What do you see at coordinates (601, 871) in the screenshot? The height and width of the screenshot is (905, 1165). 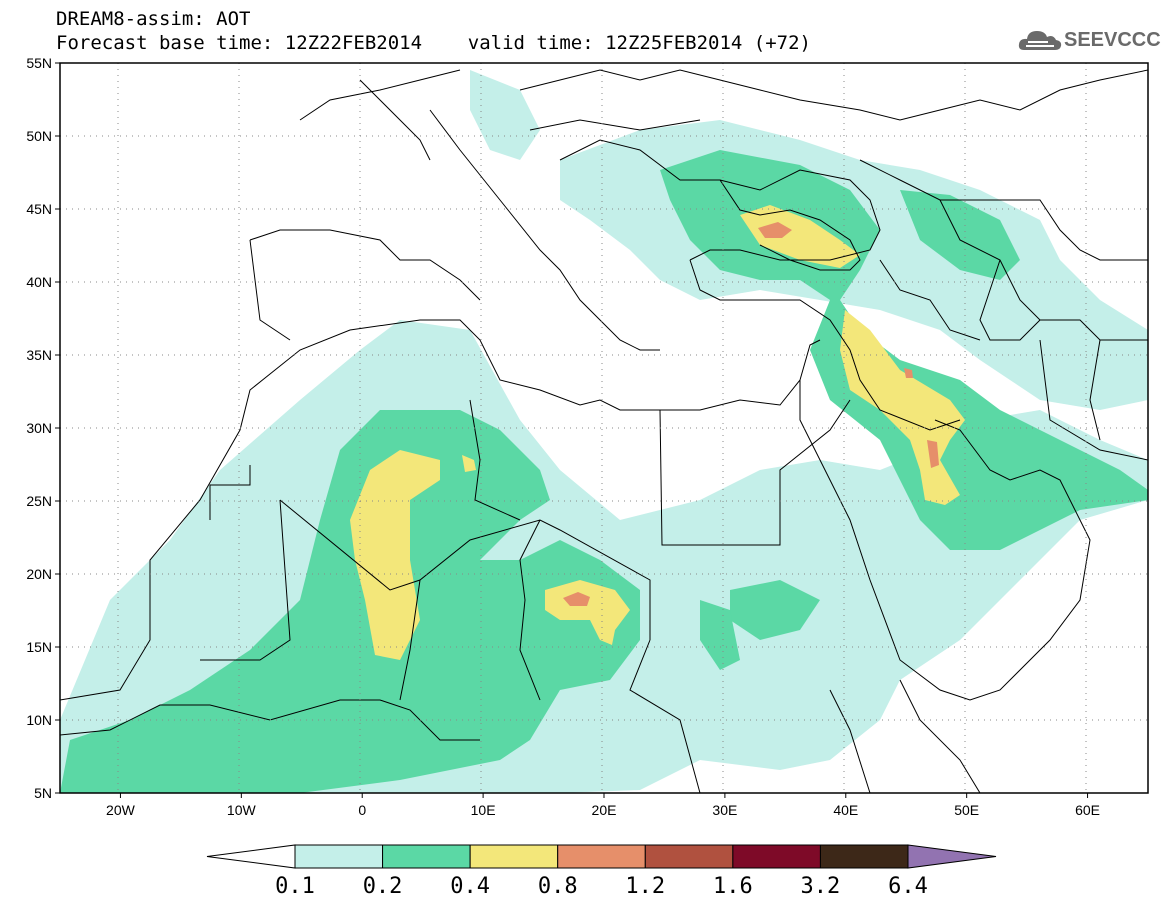 I see `colorbar: 0.1 0.2 0.4 0.8 1.2 1.6 3.2 6.4` at bounding box center [601, 871].